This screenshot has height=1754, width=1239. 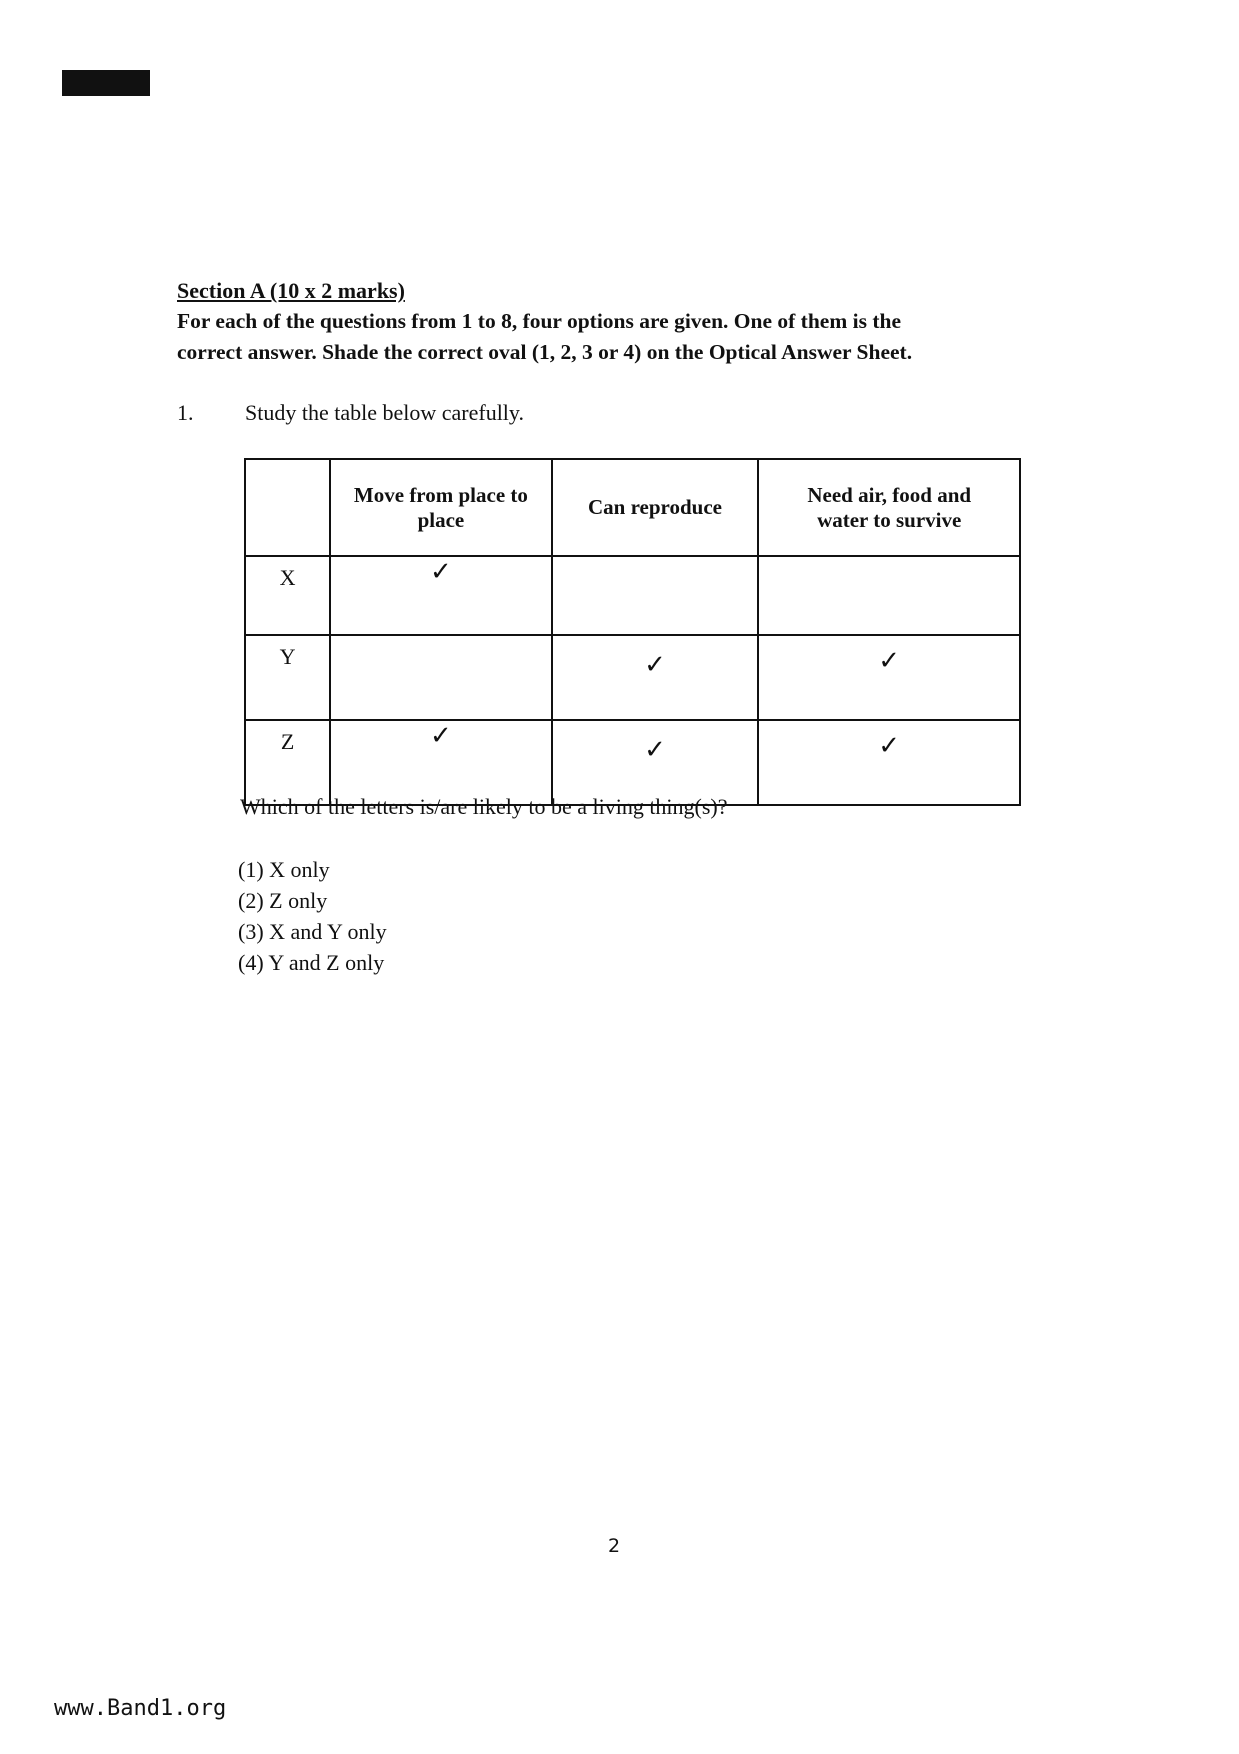 I want to click on question-intro: Study the table below carefully., so click(x=384, y=412).